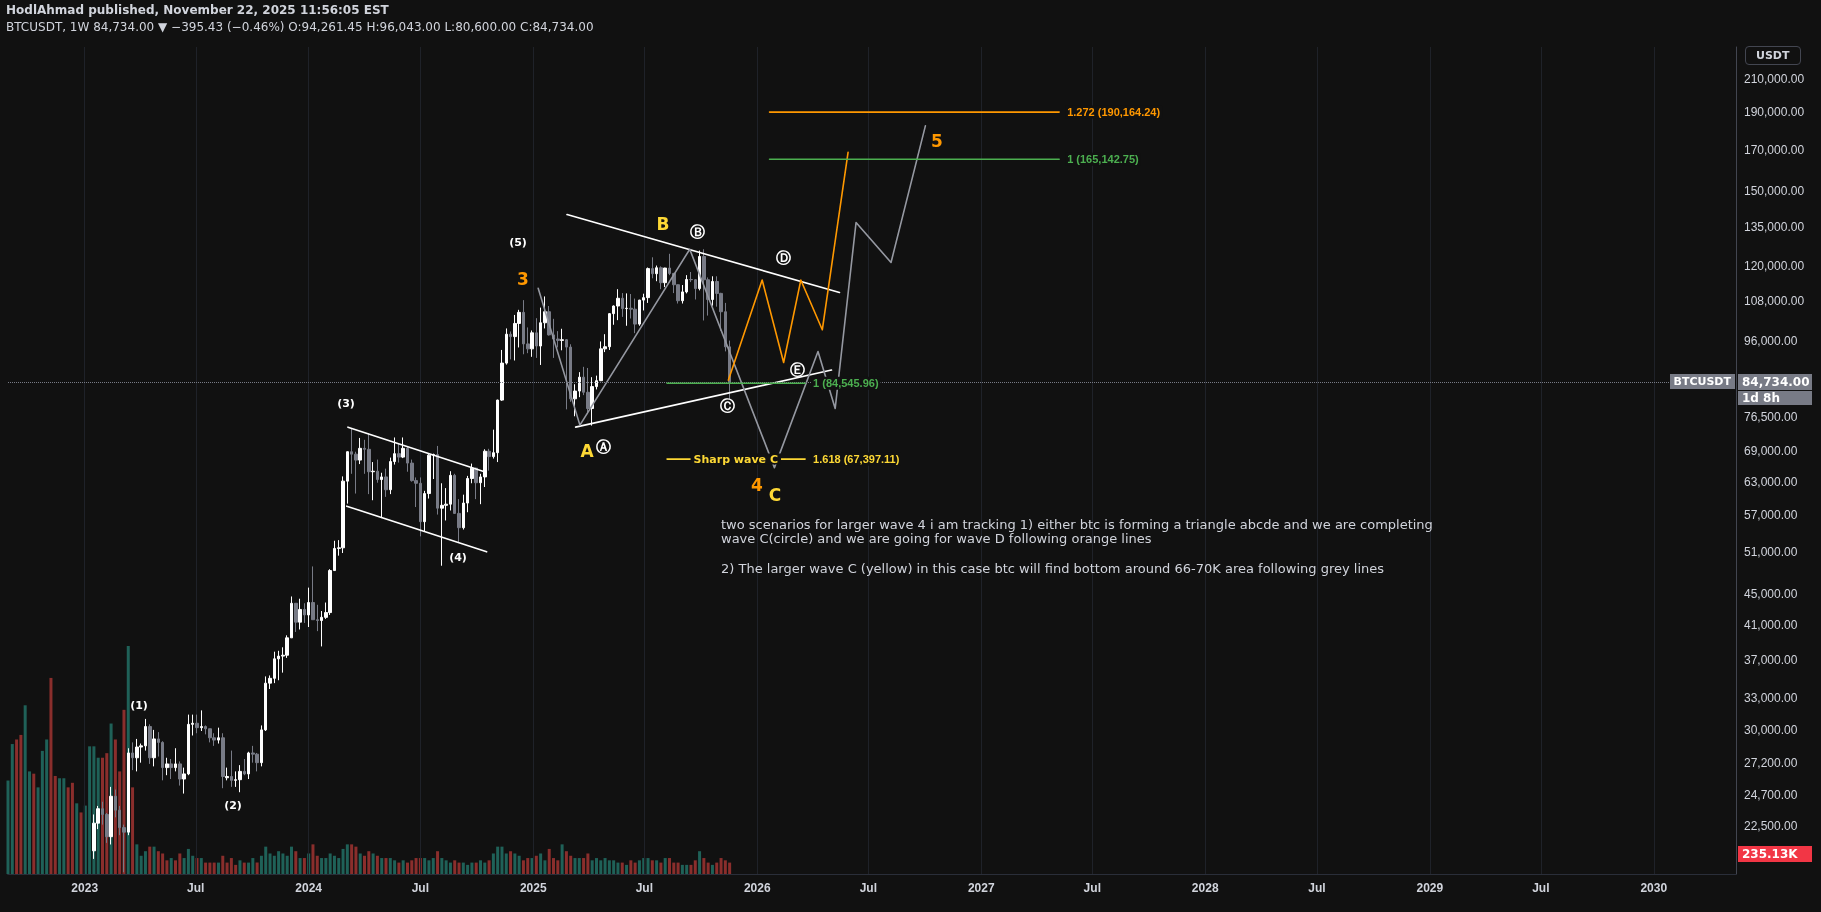 The height and width of the screenshot is (912, 1821). I want to click on y-tick-label: 51,000.00, so click(1771, 552).